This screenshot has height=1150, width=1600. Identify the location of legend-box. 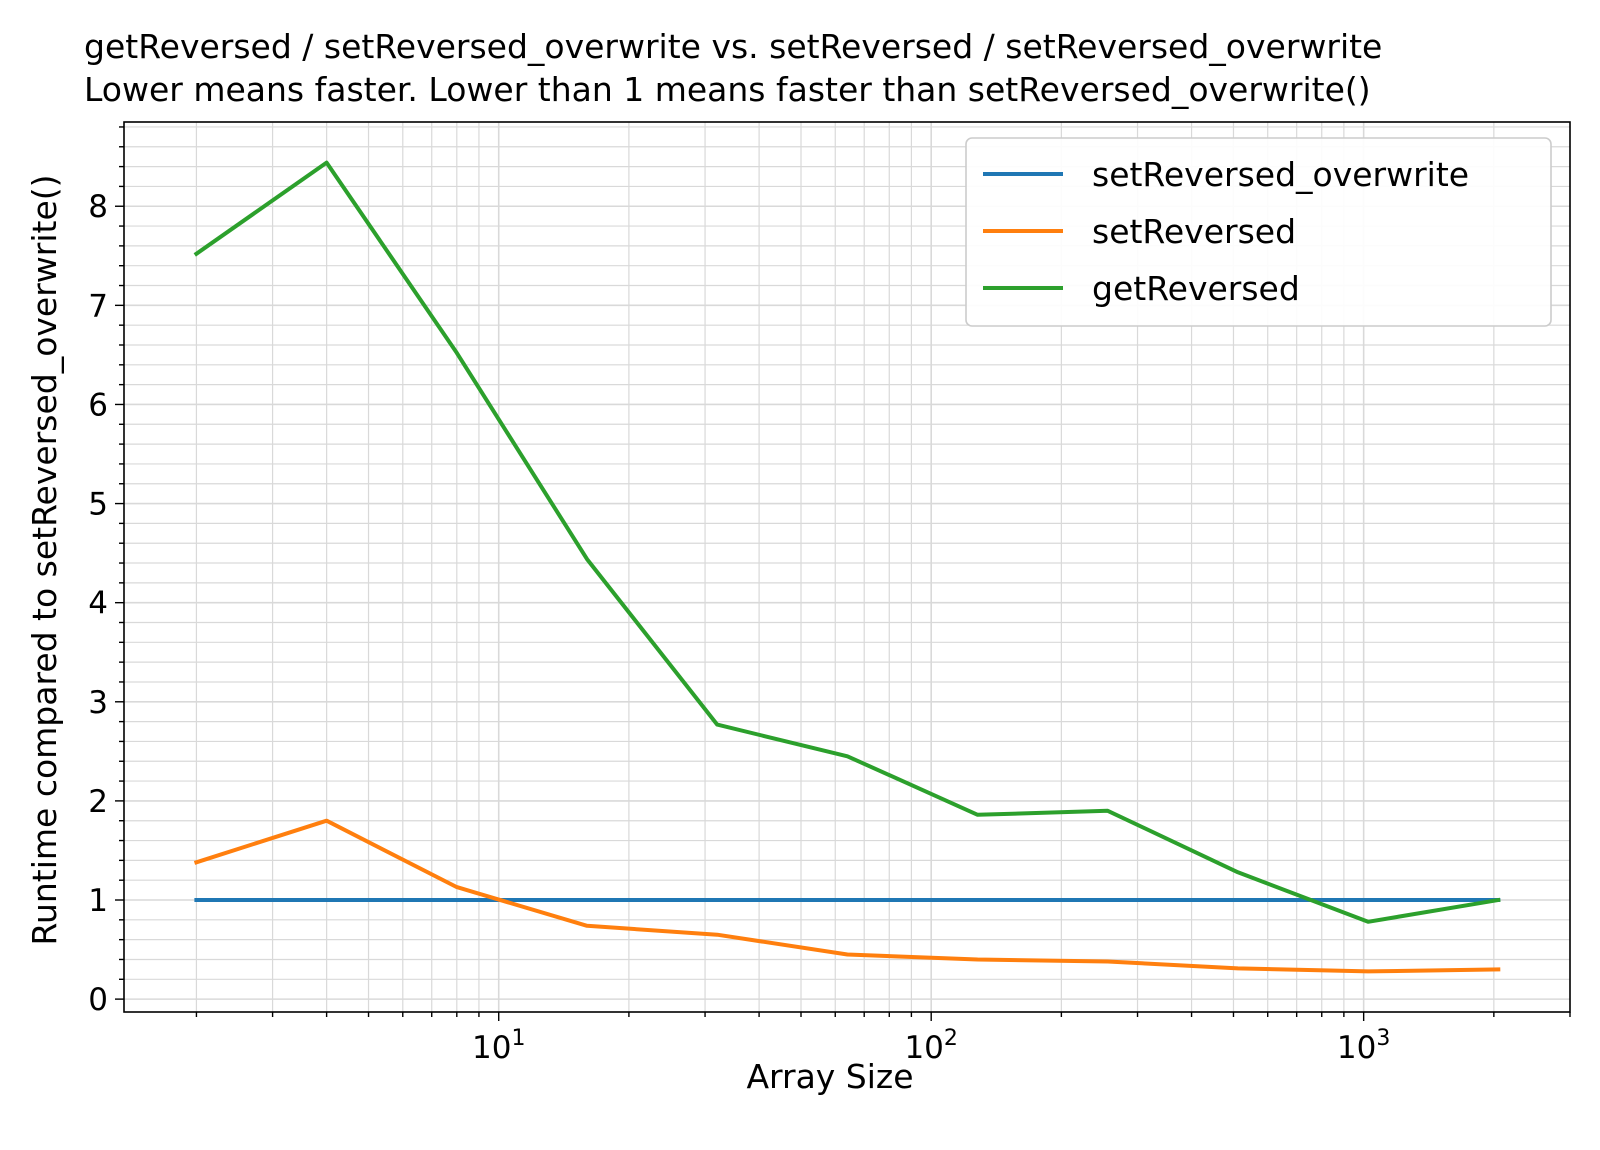
(1258, 232).